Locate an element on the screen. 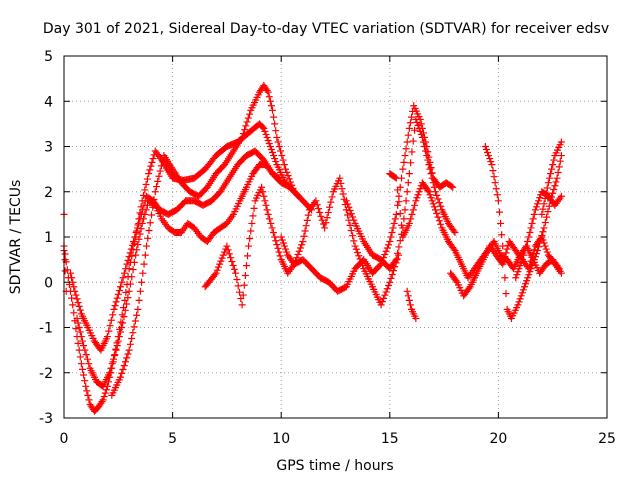 The image size is (640, 480). y-tick-label: -1 is located at coordinates (46, 329).